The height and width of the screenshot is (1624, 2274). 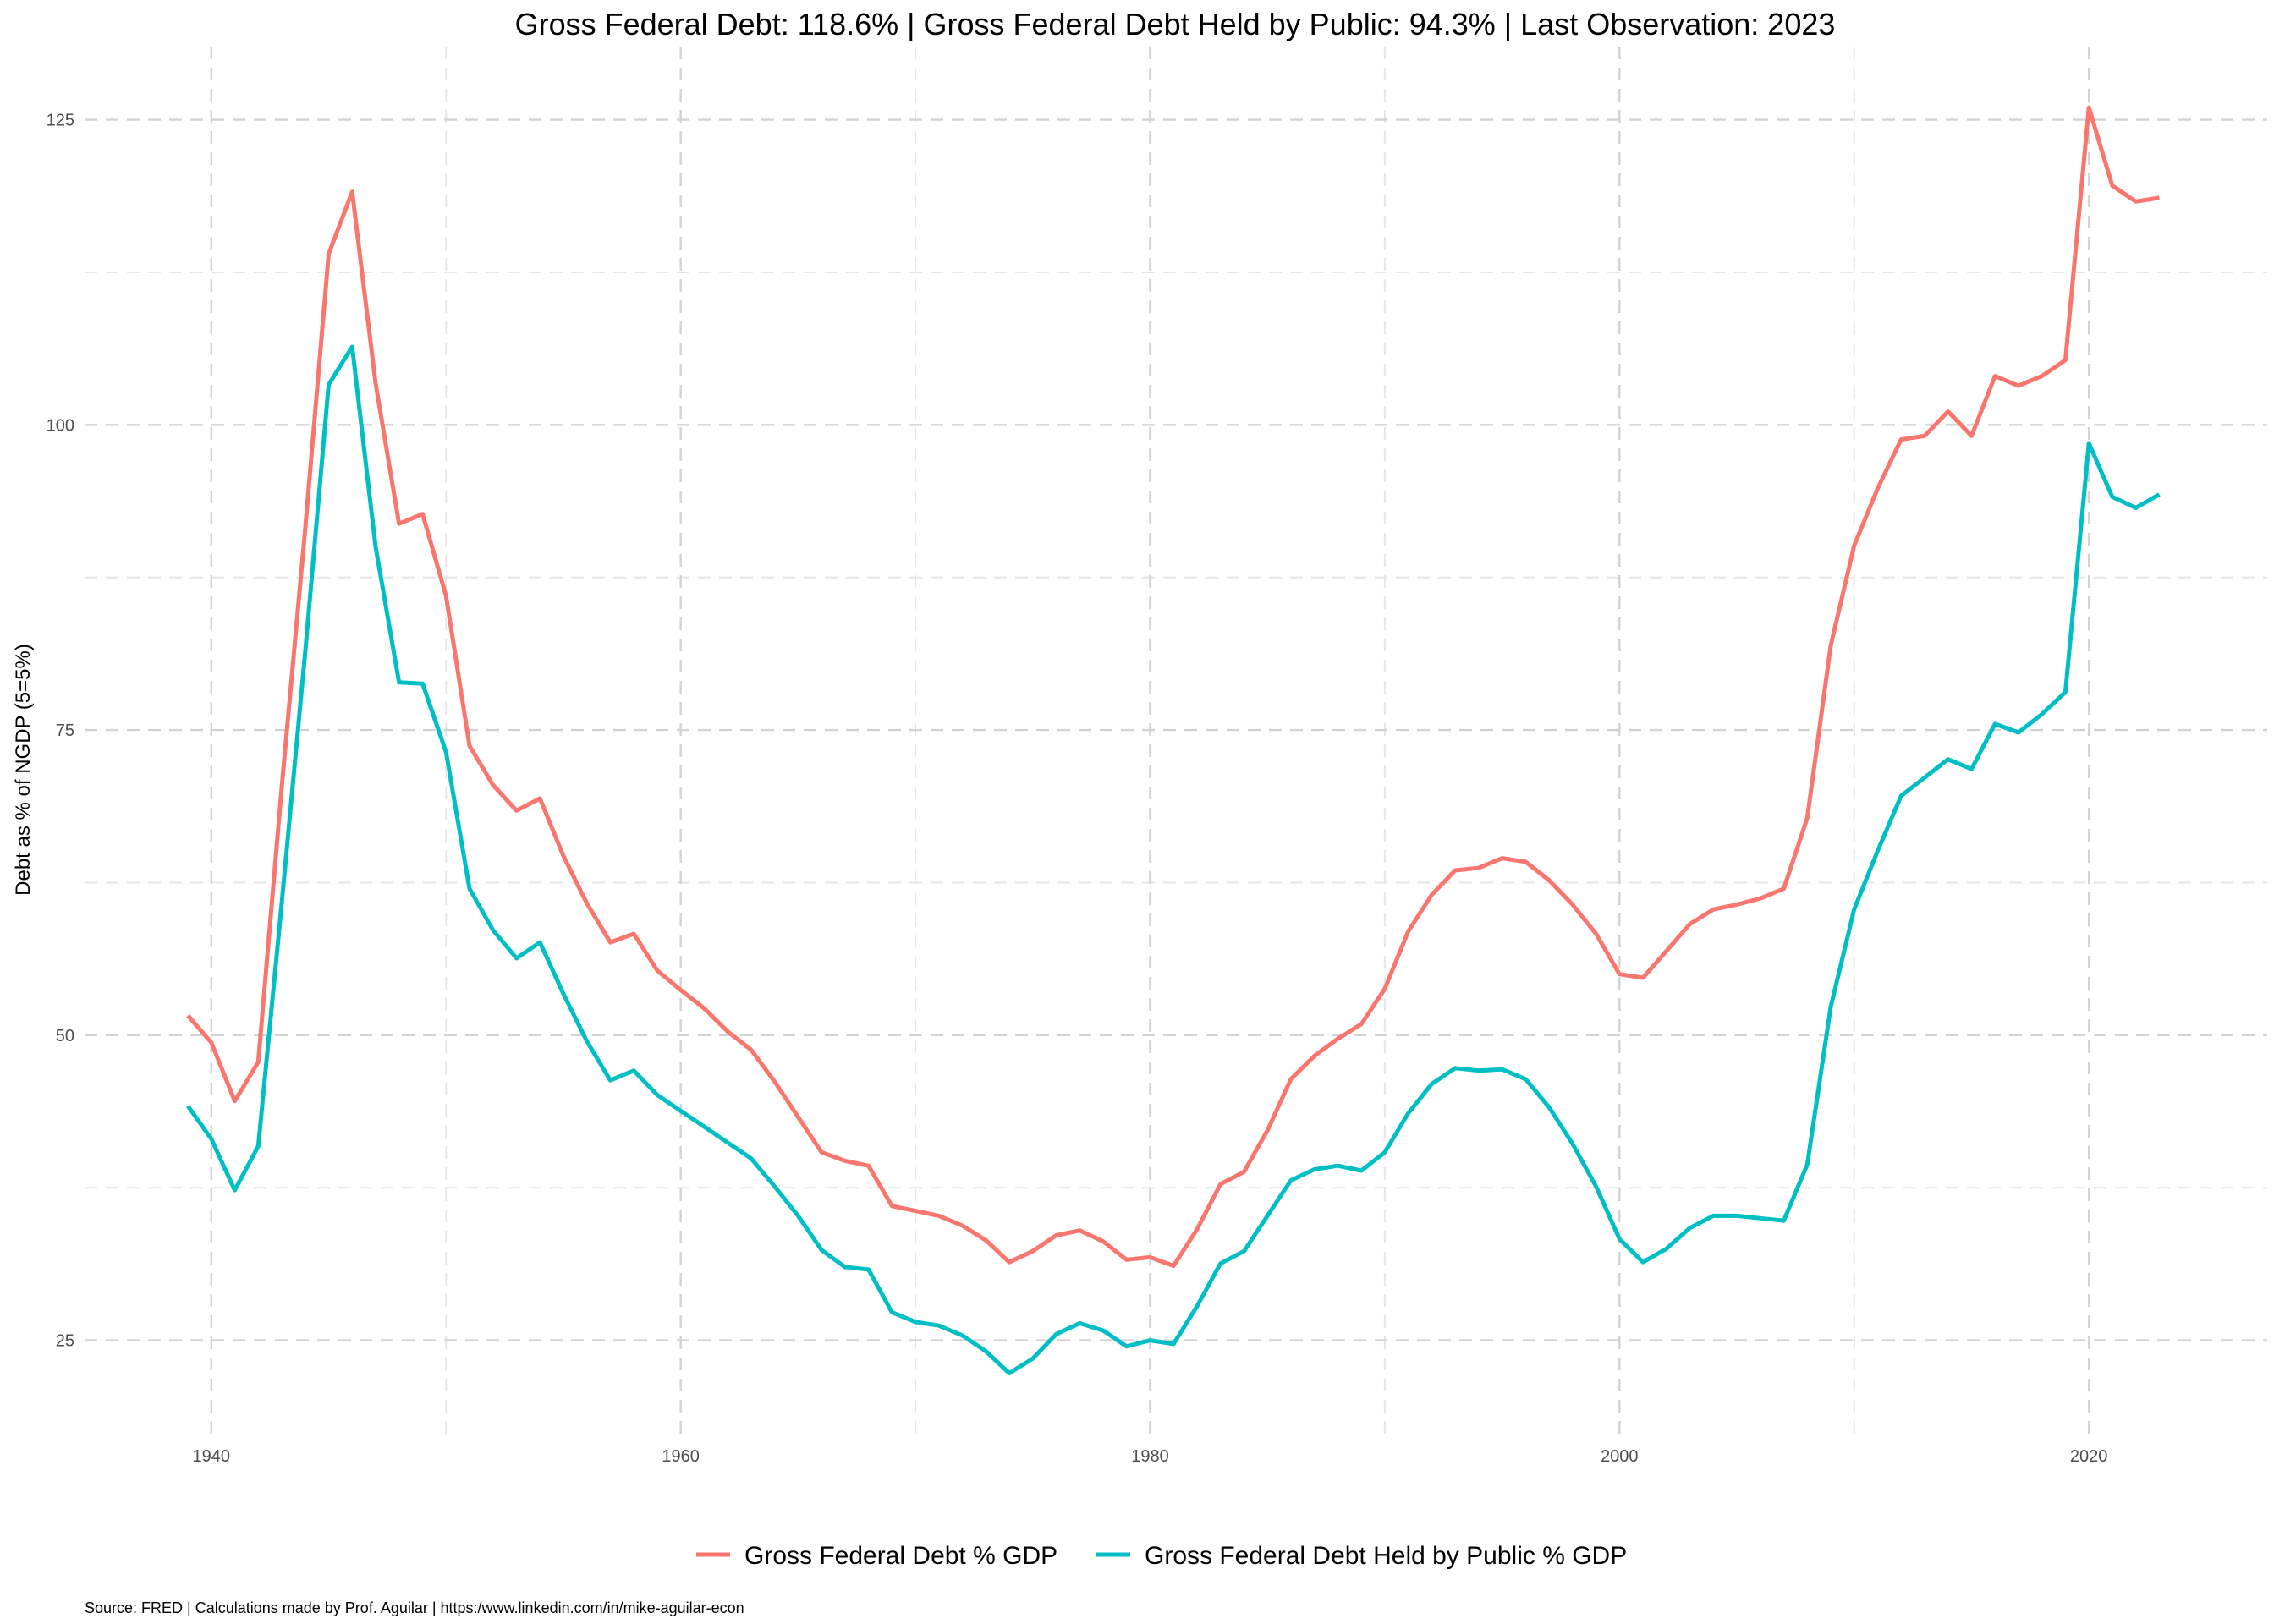 What do you see at coordinates (61, 121) in the screenshot?
I see `y-tick-label-125: 125` at bounding box center [61, 121].